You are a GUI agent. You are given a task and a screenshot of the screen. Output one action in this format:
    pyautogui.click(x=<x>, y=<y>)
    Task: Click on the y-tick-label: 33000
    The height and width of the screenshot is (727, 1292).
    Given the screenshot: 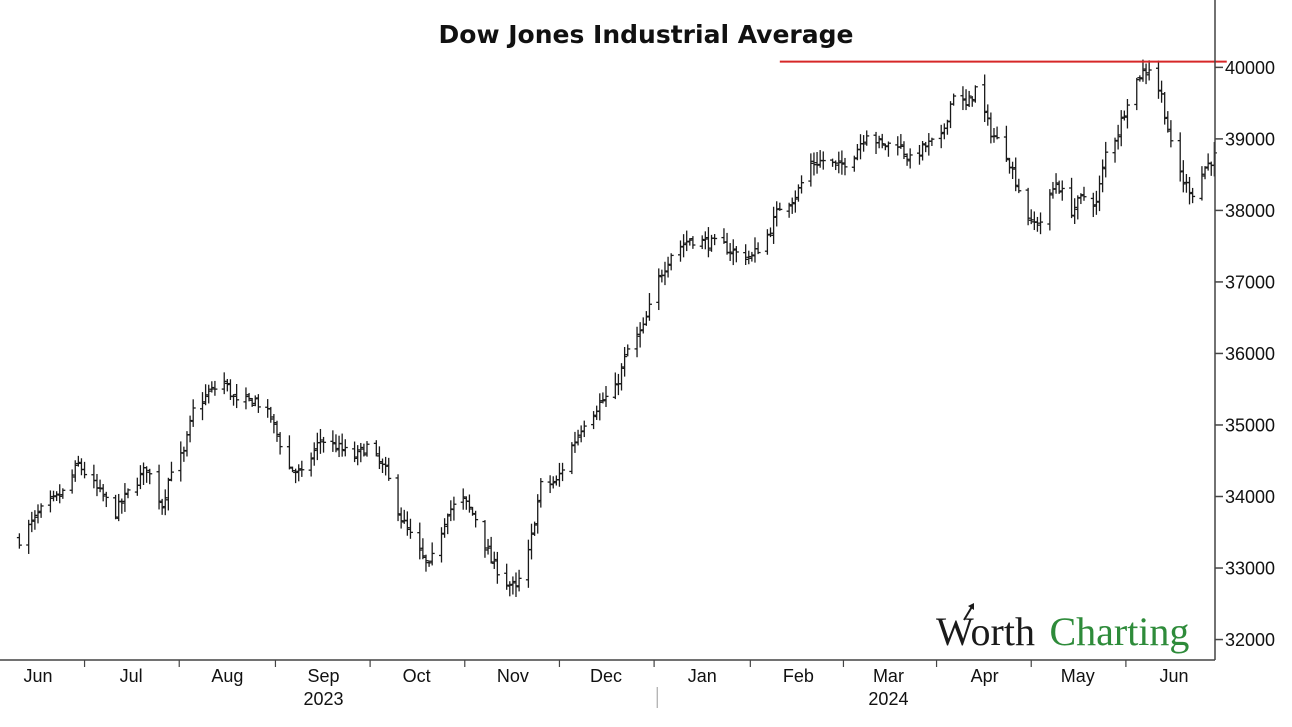 What is the action you would take?
    pyautogui.click(x=1250, y=569)
    